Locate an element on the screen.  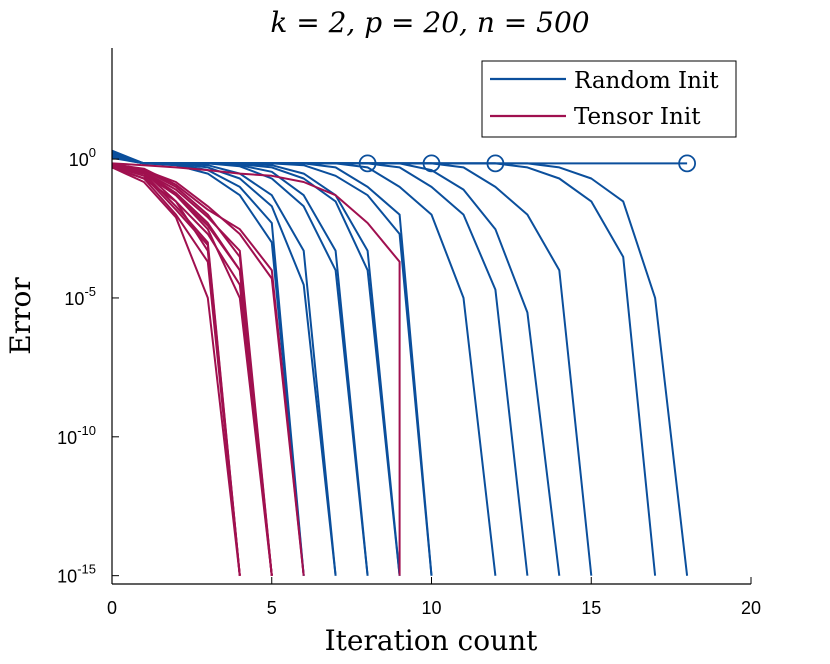
x-tick-label: 15 is located at coordinates (591, 608).